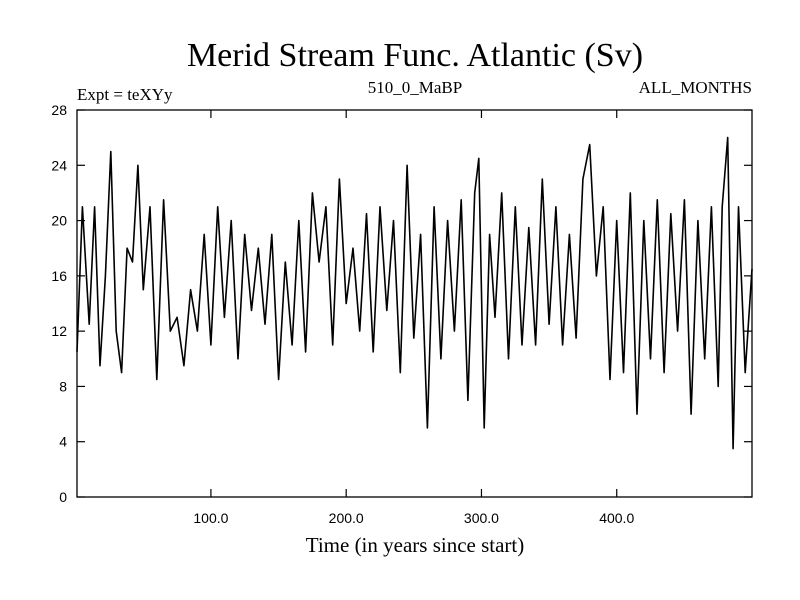 This screenshot has height=600, width=800. What do you see at coordinates (59, 331) in the screenshot?
I see `y-tick-label: 12` at bounding box center [59, 331].